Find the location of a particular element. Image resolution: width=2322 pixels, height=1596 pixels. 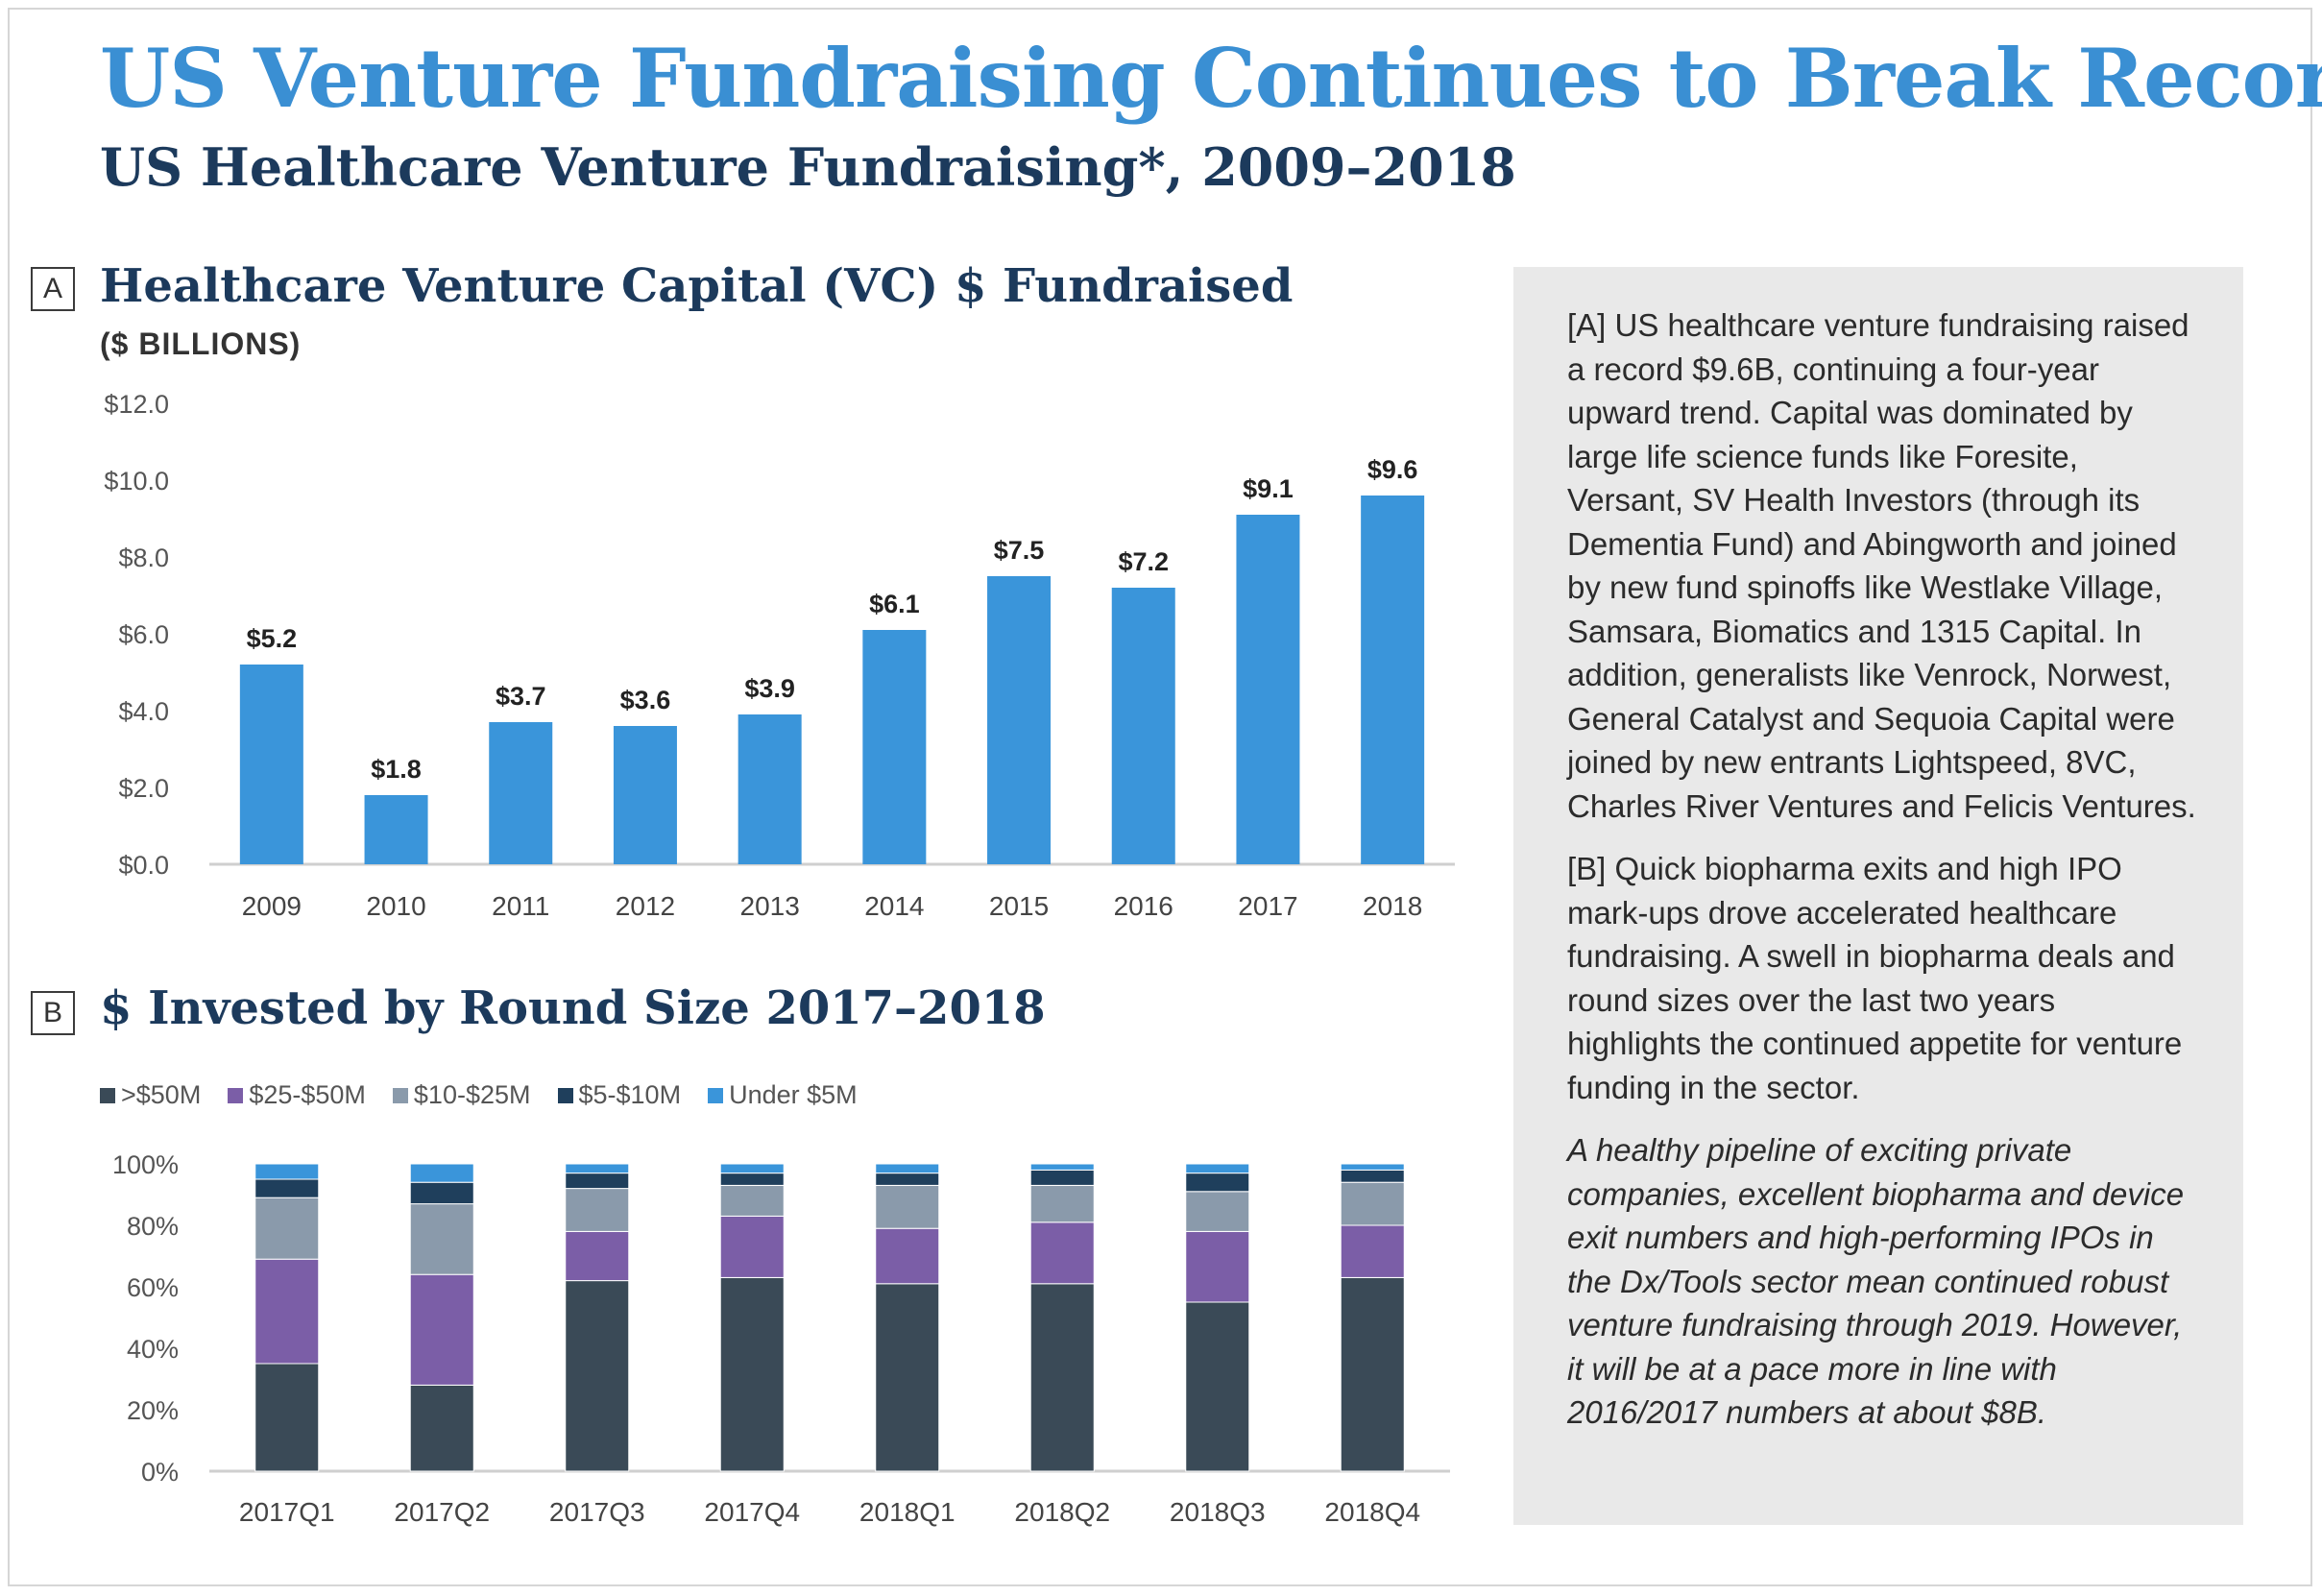

x-tick-label: 2017Q1 is located at coordinates (287, 1512).